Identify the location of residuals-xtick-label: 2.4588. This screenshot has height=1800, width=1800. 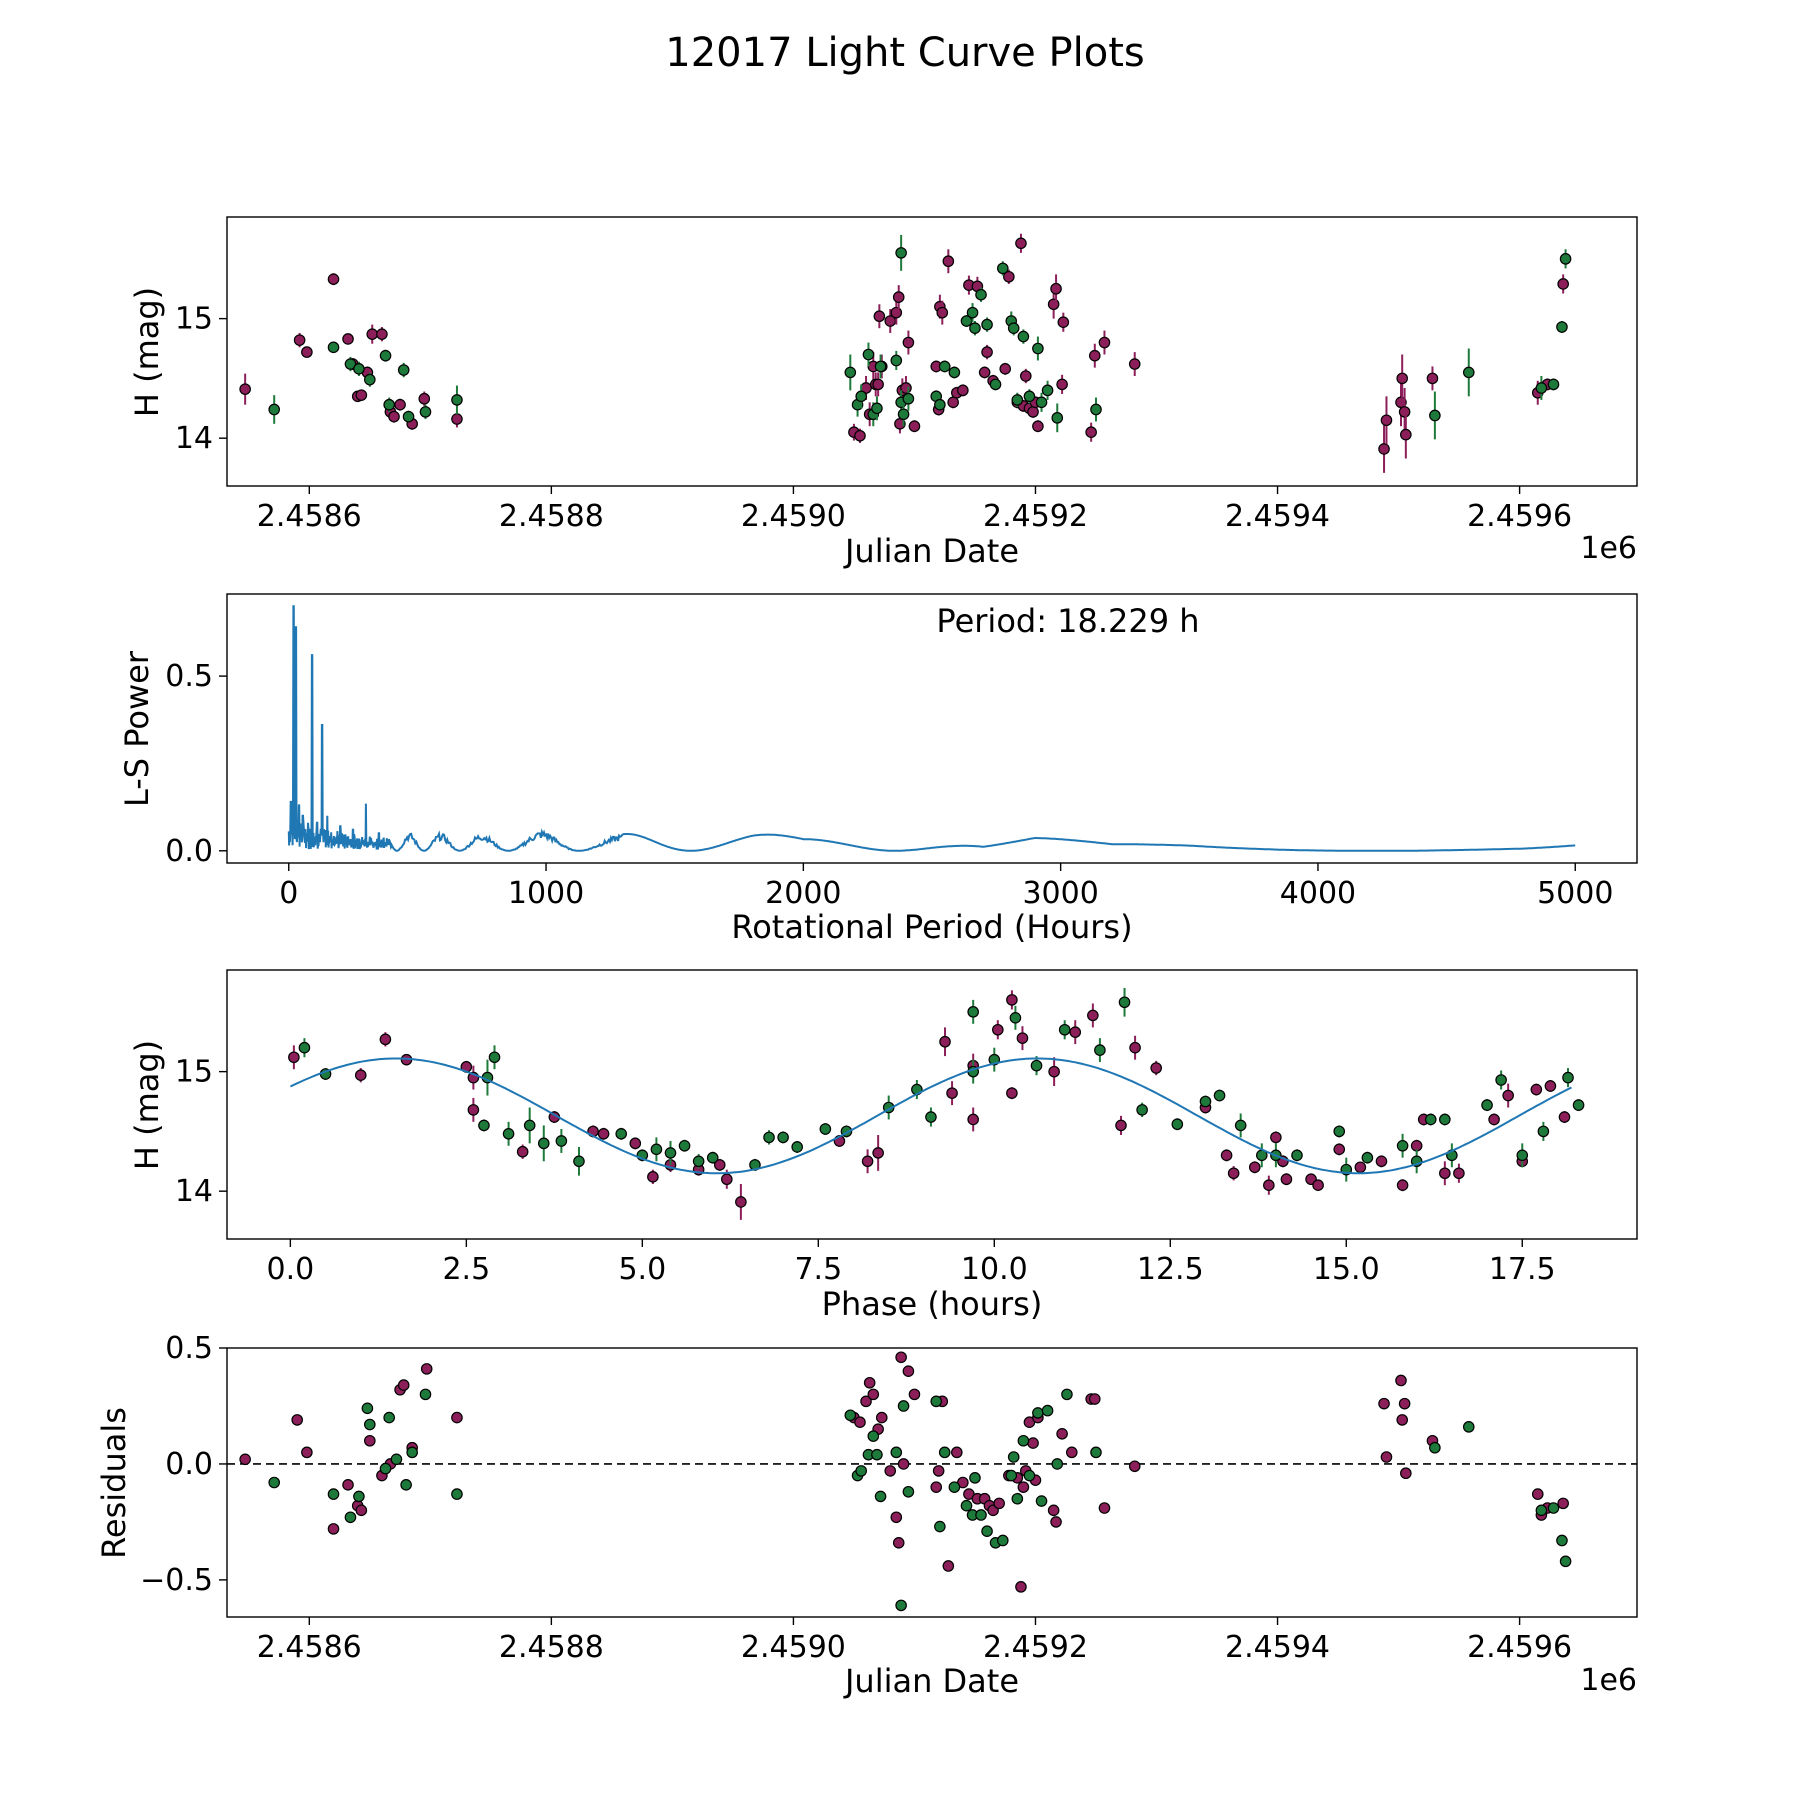
(551, 1647).